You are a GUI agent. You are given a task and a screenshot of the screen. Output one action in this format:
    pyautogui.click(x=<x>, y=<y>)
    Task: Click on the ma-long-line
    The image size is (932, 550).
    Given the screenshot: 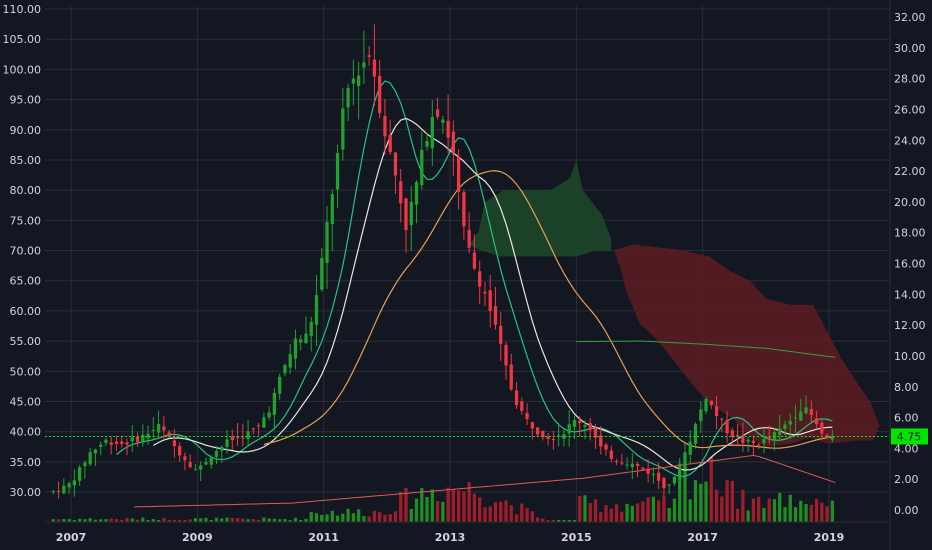 What is the action you would take?
    pyautogui.click(x=706, y=349)
    